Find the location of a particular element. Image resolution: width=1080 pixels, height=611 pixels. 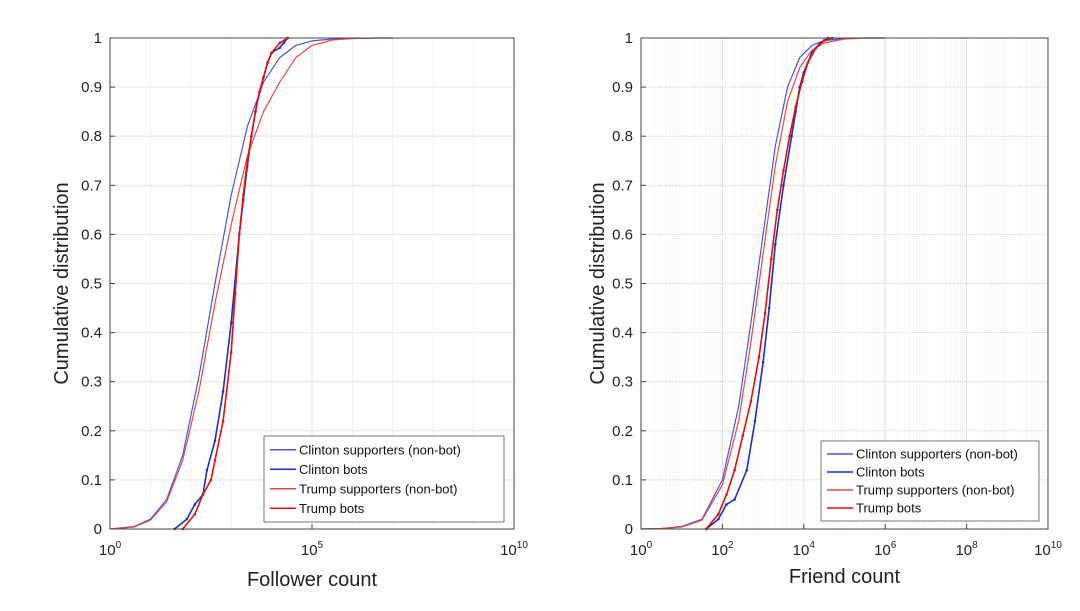

y-tick-label: 0.8 is located at coordinates (91, 136).